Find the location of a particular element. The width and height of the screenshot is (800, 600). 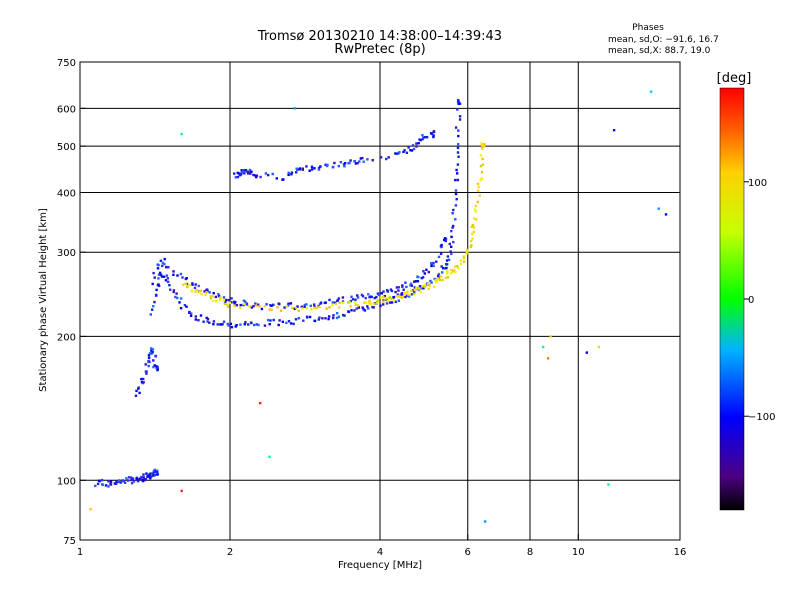

y-tick-label: 400 is located at coordinates (66, 193).